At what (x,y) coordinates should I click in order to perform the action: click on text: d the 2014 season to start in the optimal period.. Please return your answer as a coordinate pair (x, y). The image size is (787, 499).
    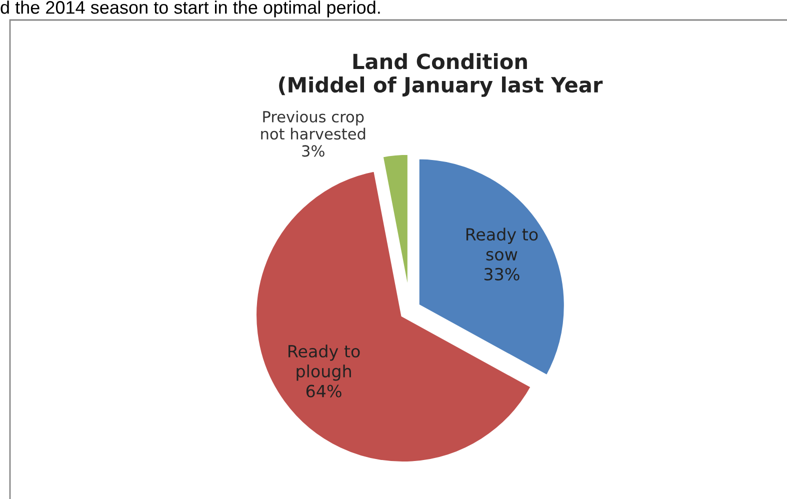
    Looking at the image, I should click on (190, 9).